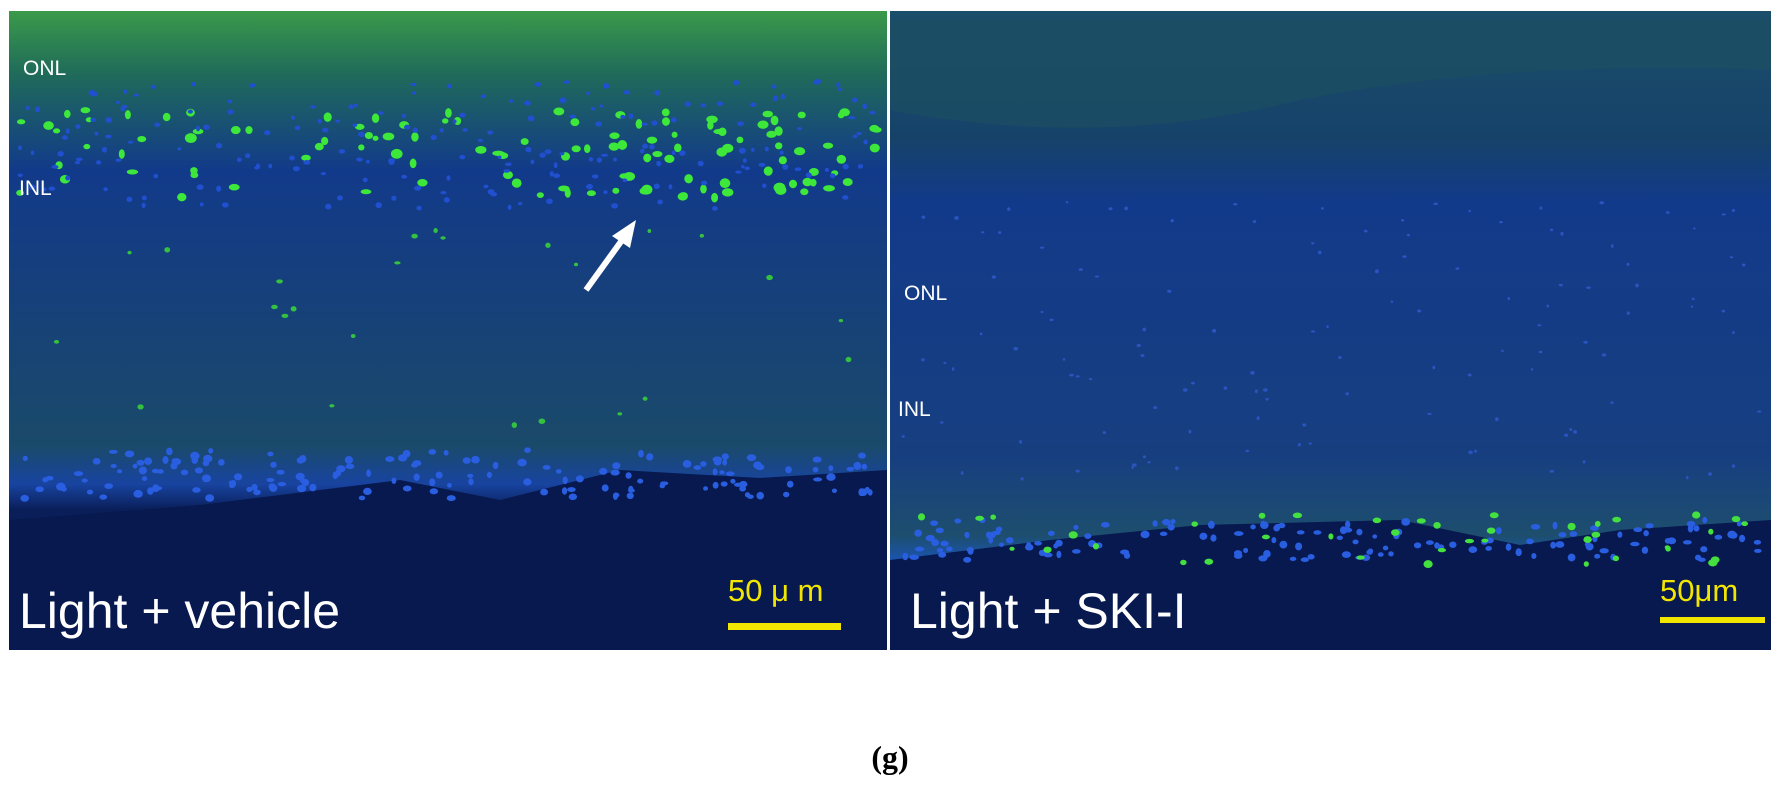 The width and height of the screenshot is (1781, 785). I want to click on tissue-band, so click(1330, 74).